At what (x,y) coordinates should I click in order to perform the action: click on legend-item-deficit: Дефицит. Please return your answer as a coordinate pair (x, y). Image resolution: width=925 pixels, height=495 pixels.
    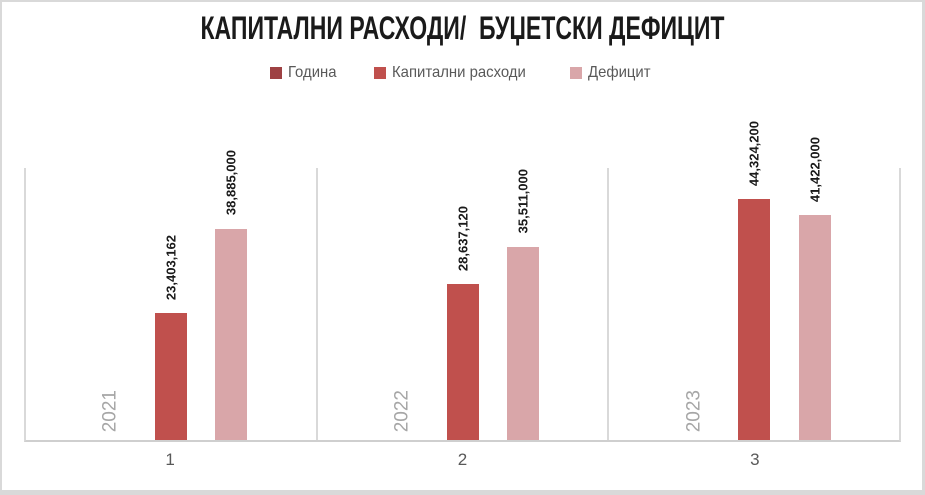
    Looking at the image, I should click on (612, 73).